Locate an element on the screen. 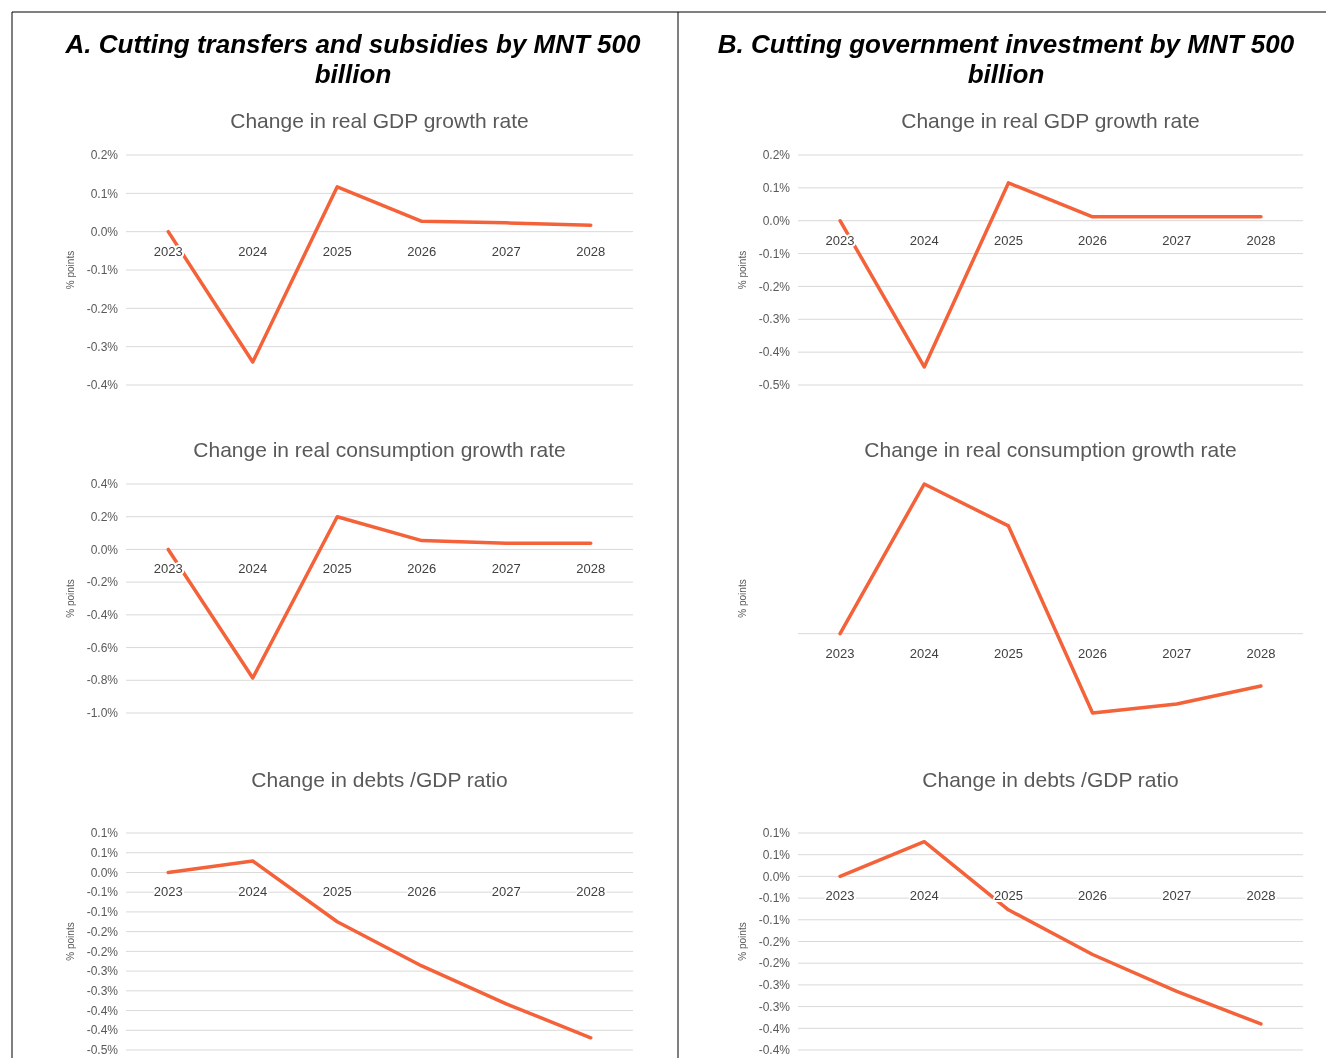  y-tick-label: -0.6% is located at coordinates (102, 647).